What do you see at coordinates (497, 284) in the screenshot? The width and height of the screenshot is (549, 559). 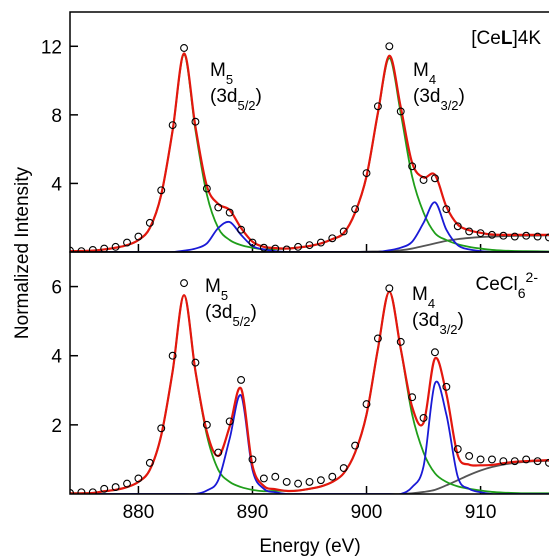 I see `panel-label-part: CeCl` at bounding box center [497, 284].